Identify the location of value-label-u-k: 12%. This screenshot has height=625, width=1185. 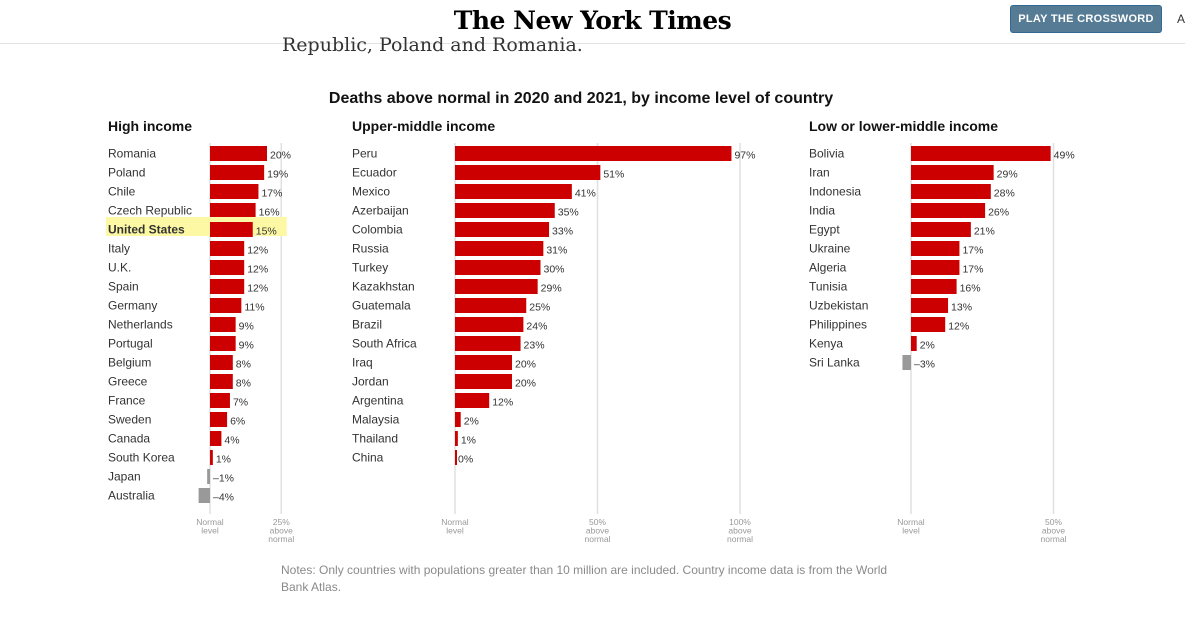
(257, 270).